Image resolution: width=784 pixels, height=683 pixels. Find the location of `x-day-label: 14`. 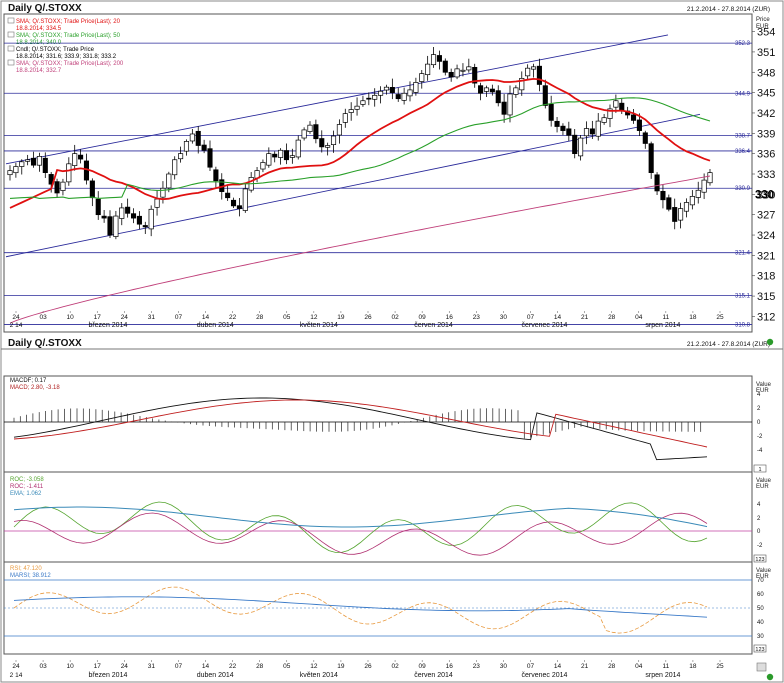

x-day-label: 14 is located at coordinates (558, 317).